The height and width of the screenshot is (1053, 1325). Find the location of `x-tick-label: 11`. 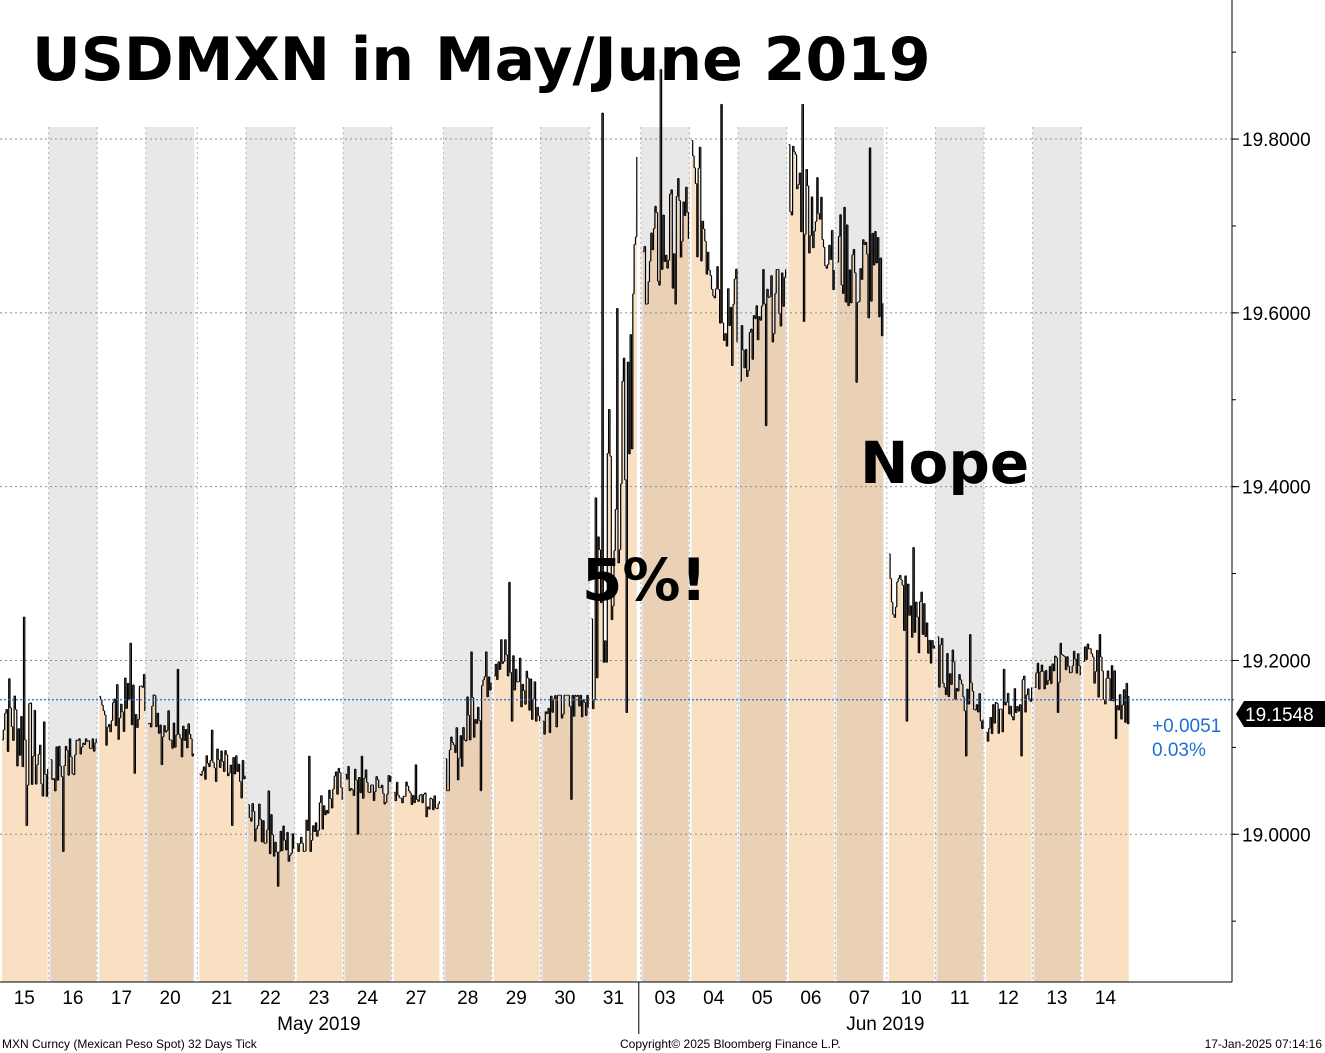

x-tick-label: 11 is located at coordinates (960, 998).